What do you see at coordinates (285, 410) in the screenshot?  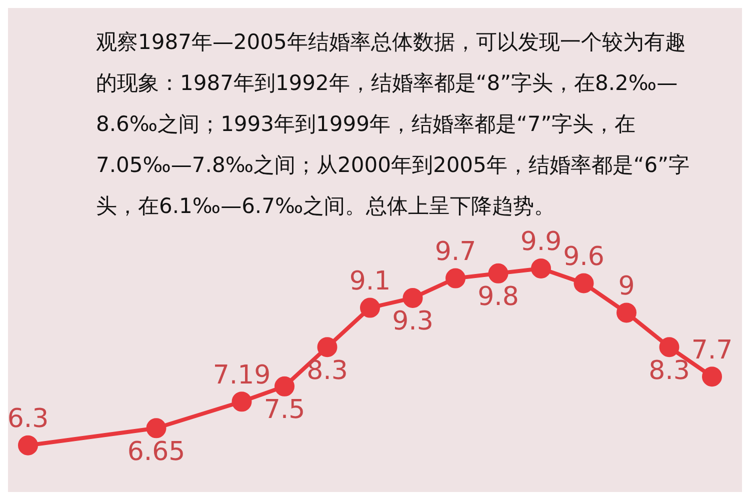 I see `data-label: 7.5` at bounding box center [285, 410].